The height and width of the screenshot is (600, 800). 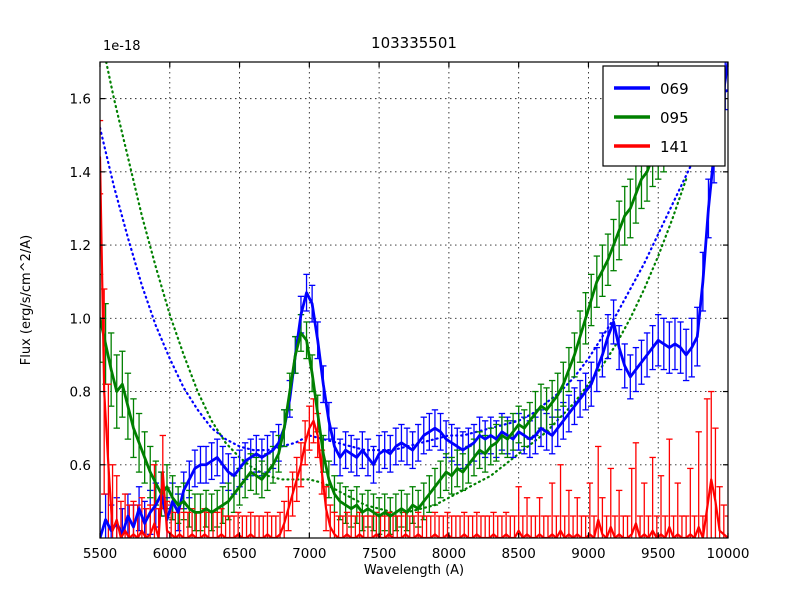 I want to click on x-tick-label: 7500, so click(x=379, y=554).